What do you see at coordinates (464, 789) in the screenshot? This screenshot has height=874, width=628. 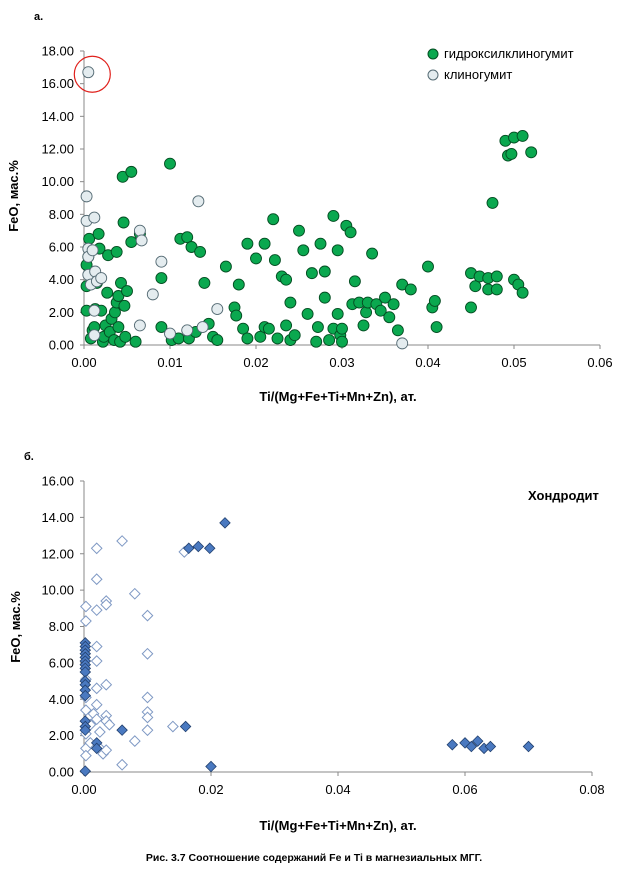 I see `x-tick-label: 0.06` at bounding box center [464, 789].